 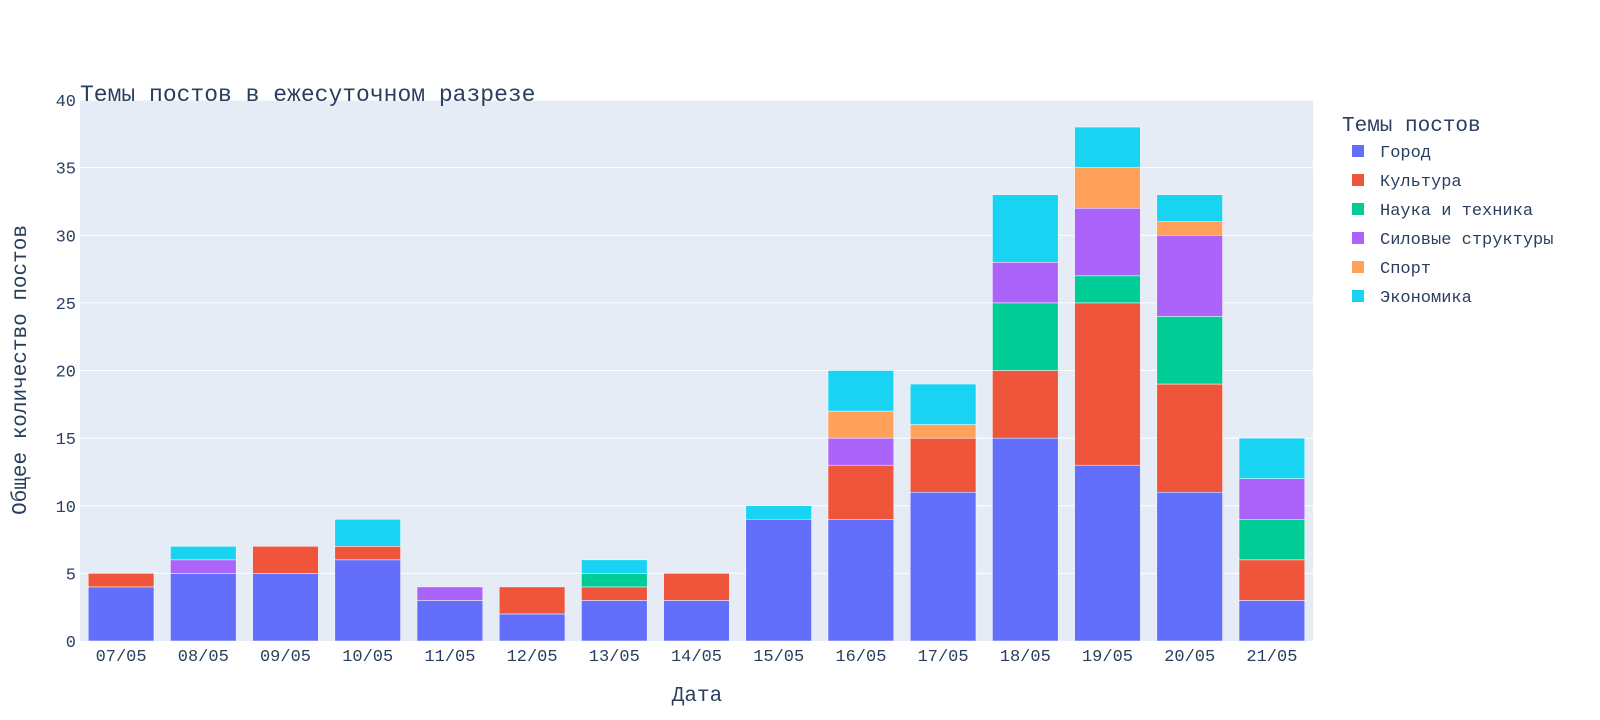 I want to click on y-tick-label: 30, so click(x=66, y=237).